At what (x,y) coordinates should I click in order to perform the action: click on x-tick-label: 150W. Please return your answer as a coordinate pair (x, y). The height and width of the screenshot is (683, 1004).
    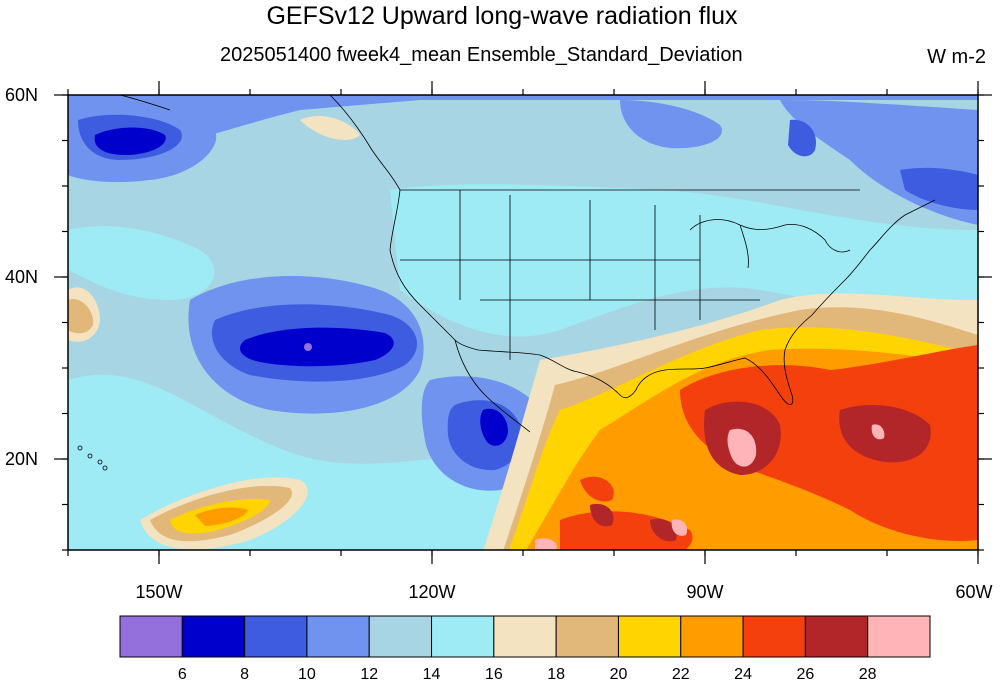
    Looking at the image, I should click on (158, 592).